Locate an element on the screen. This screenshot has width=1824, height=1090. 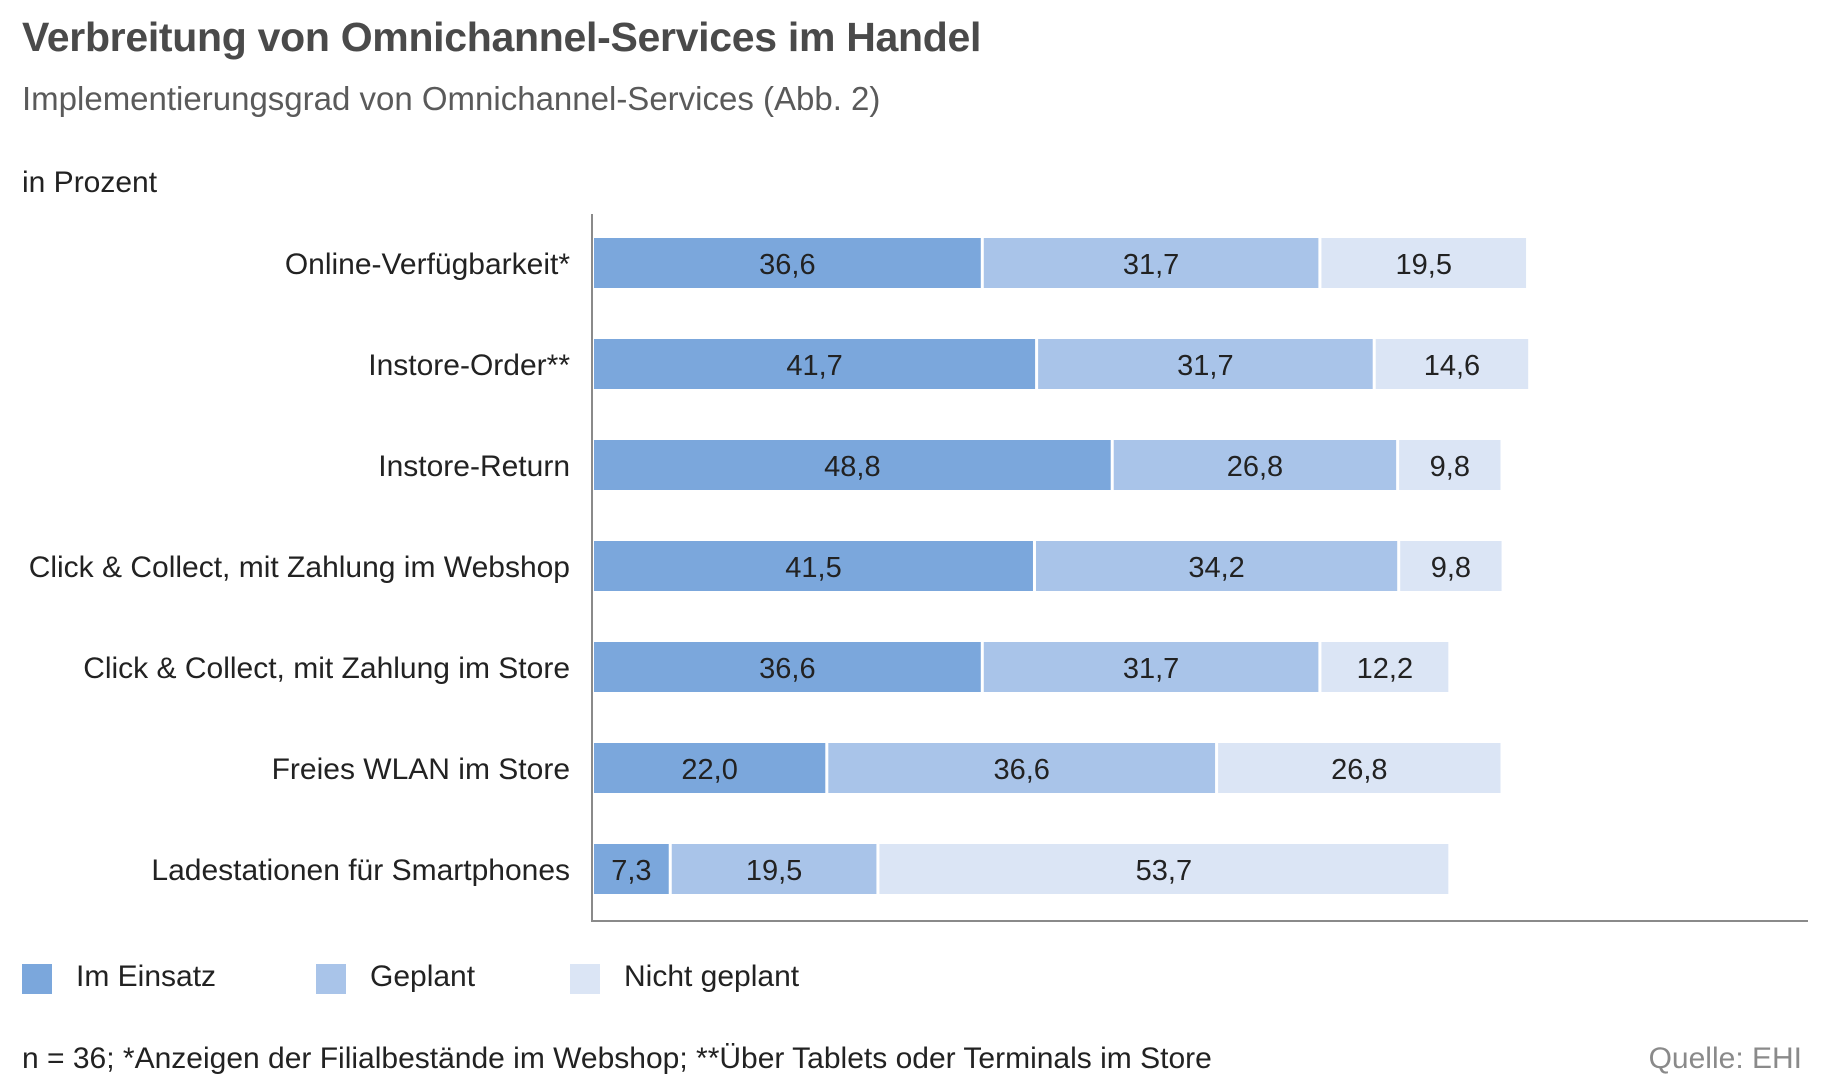
data-label-nicht-geplant-7: 53,7 is located at coordinates (1164, 871).